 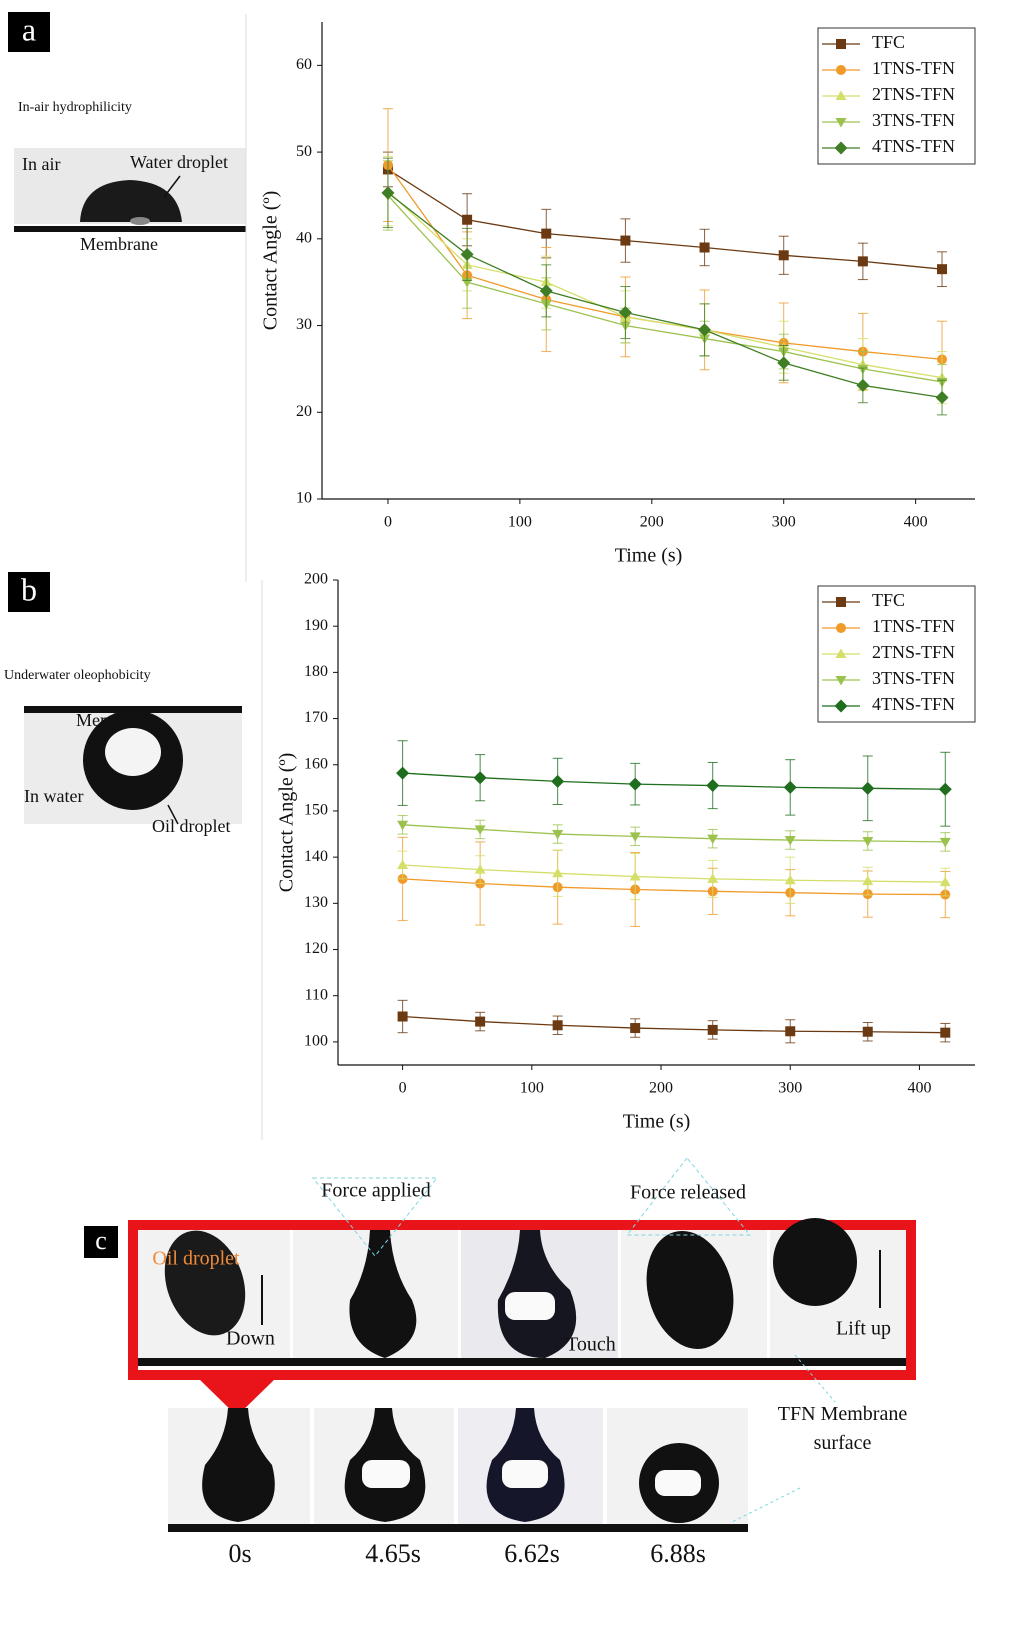 What do you see at coordinates (316, 948) in the screenshot?
I see `y-tick-label: 120` at bounding box center [316, 948].